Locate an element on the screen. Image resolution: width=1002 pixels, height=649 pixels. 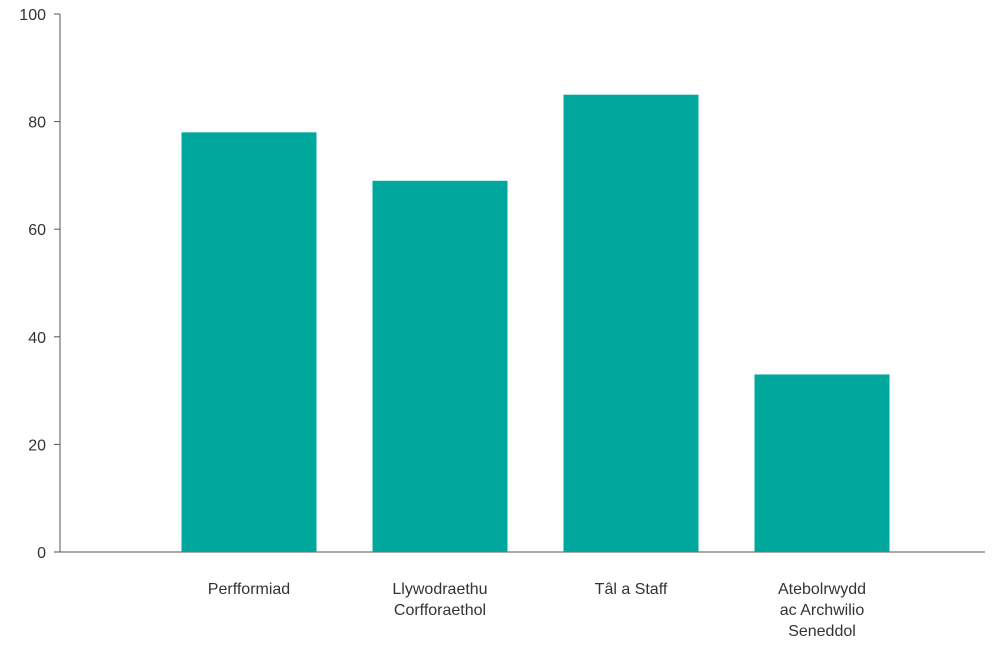
y-tick-label: 80 is located at coordinates (37, 123).